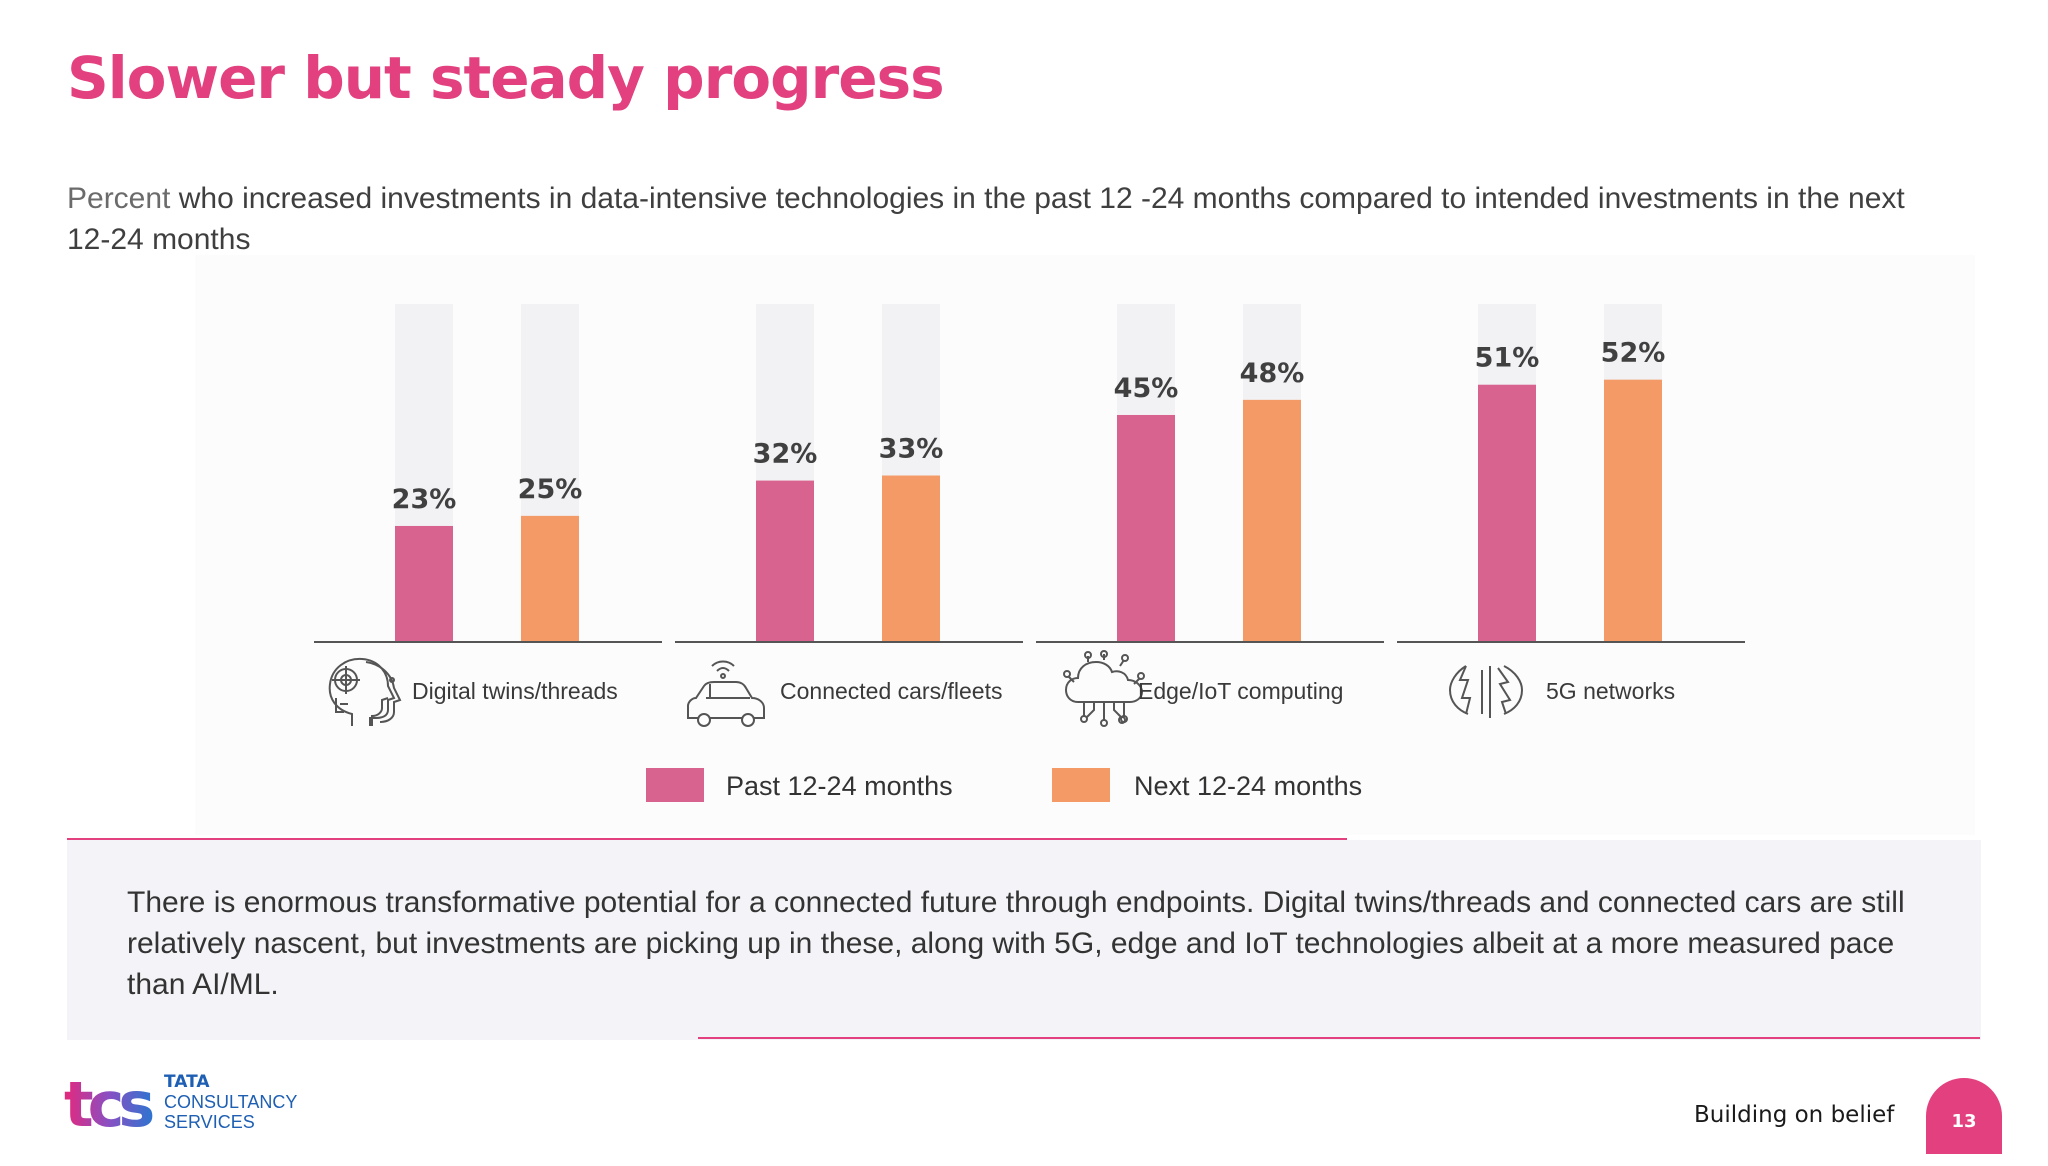 The image size is (2048, 1166). What do you see at coordinates (785, 454) in the screenshot?
I see `value-label: 32%` at bounding box center [785, 454].